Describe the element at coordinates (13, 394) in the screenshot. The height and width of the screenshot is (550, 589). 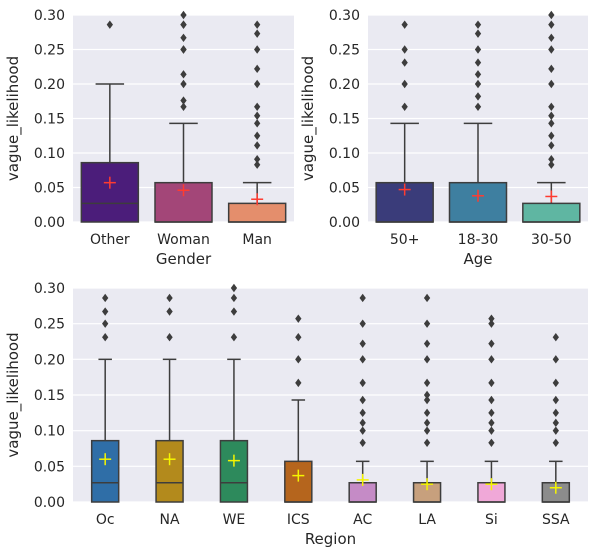
I see `y-axis-label: vague_likelihood` at that location.